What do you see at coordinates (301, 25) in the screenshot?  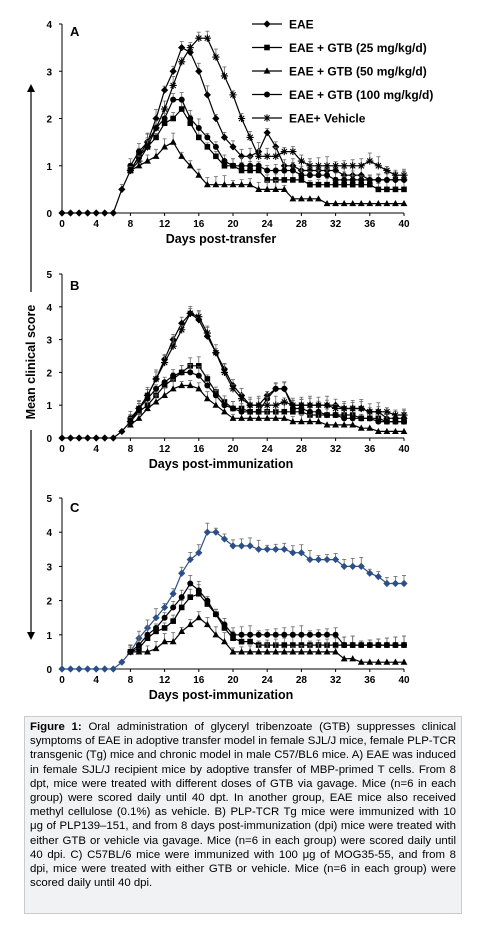 I see `legend-label: EAE` at bounding box center [301, 25].